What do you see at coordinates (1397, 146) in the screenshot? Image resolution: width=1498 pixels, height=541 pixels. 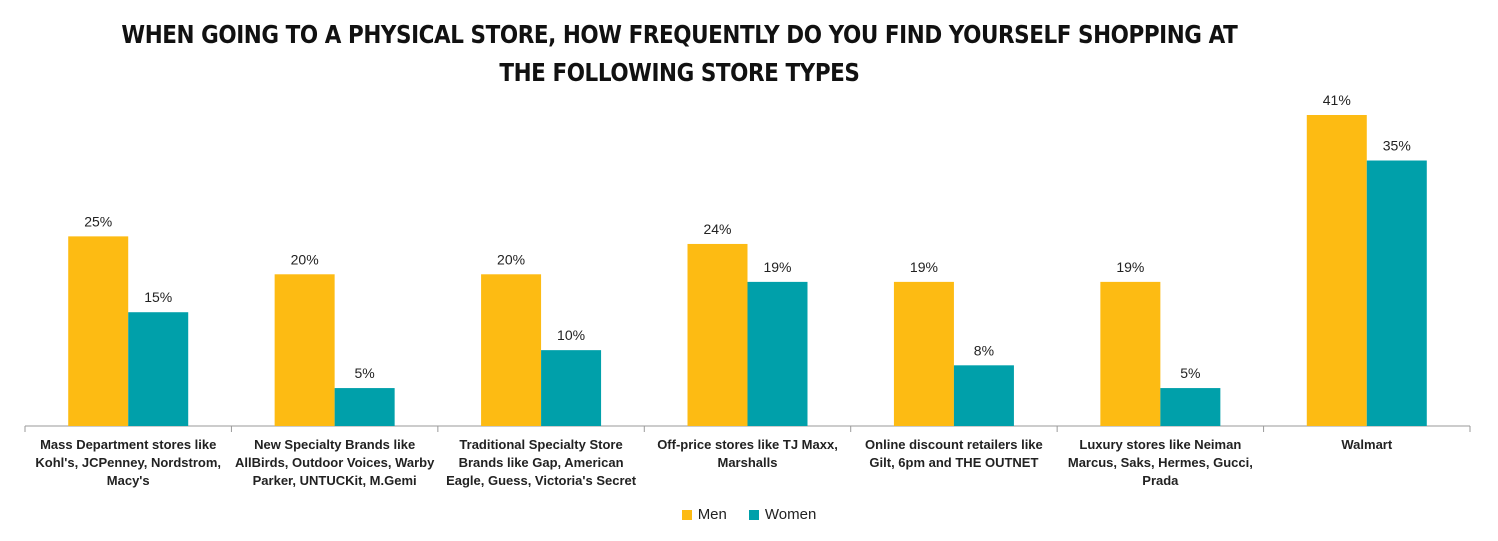 I see `data-label-women-6: 35%` at bounding box center [1397, 146].